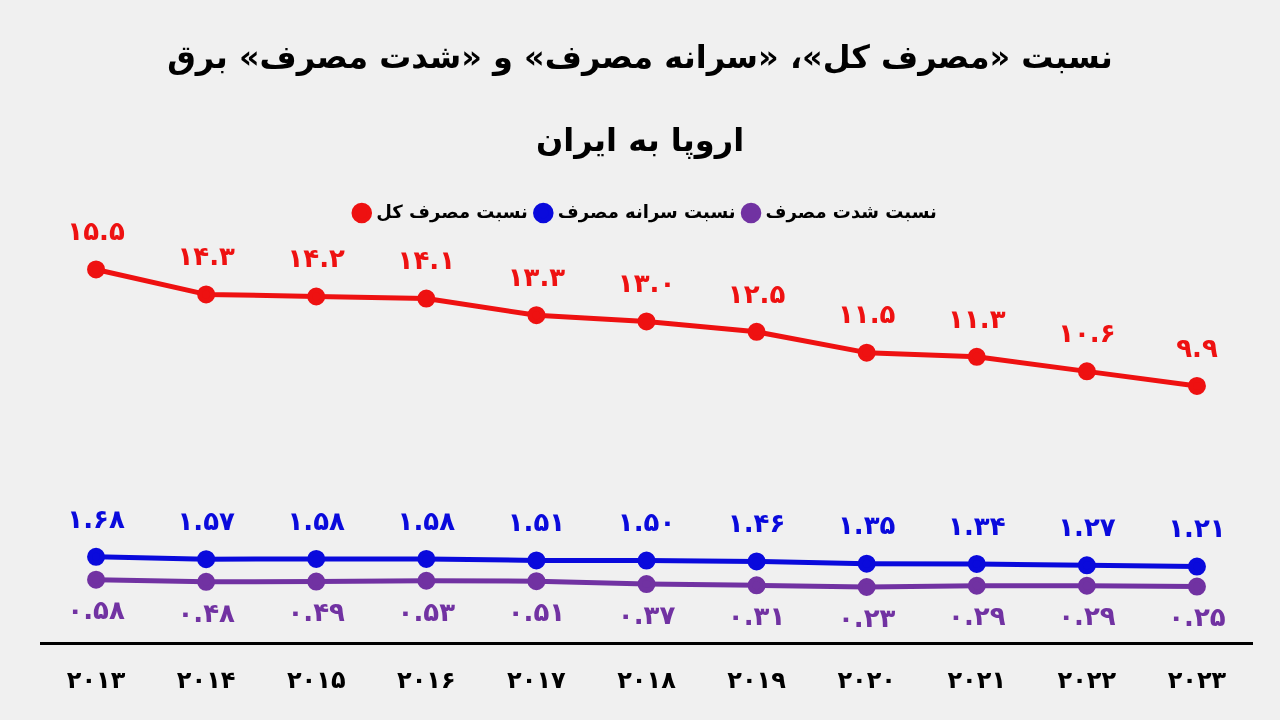 This screenshot has height=720, width=1280. I want to click on data-label: ۱۴.۳, so click(206, 256).